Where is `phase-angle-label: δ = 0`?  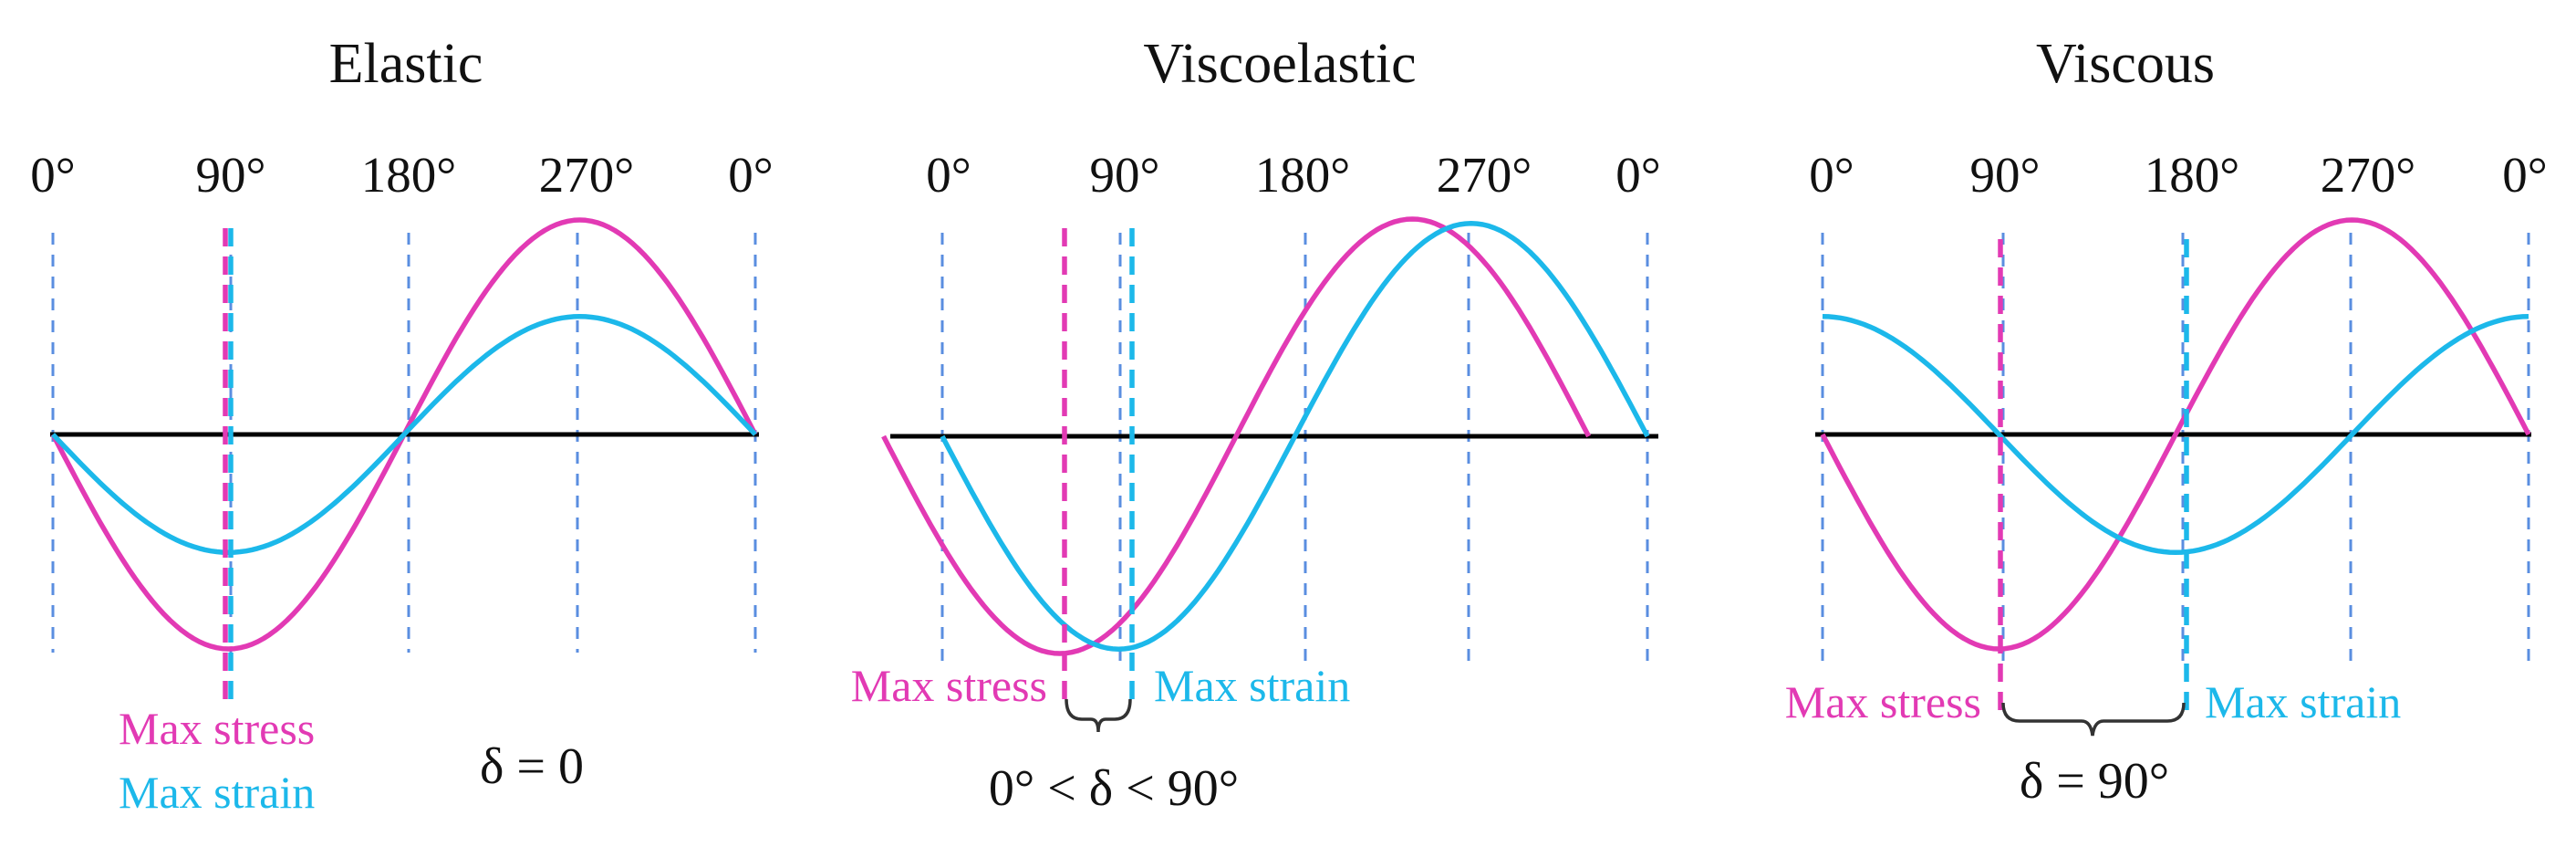 phase-angle-label: δ = 0 is located at coordinates (532, 767).